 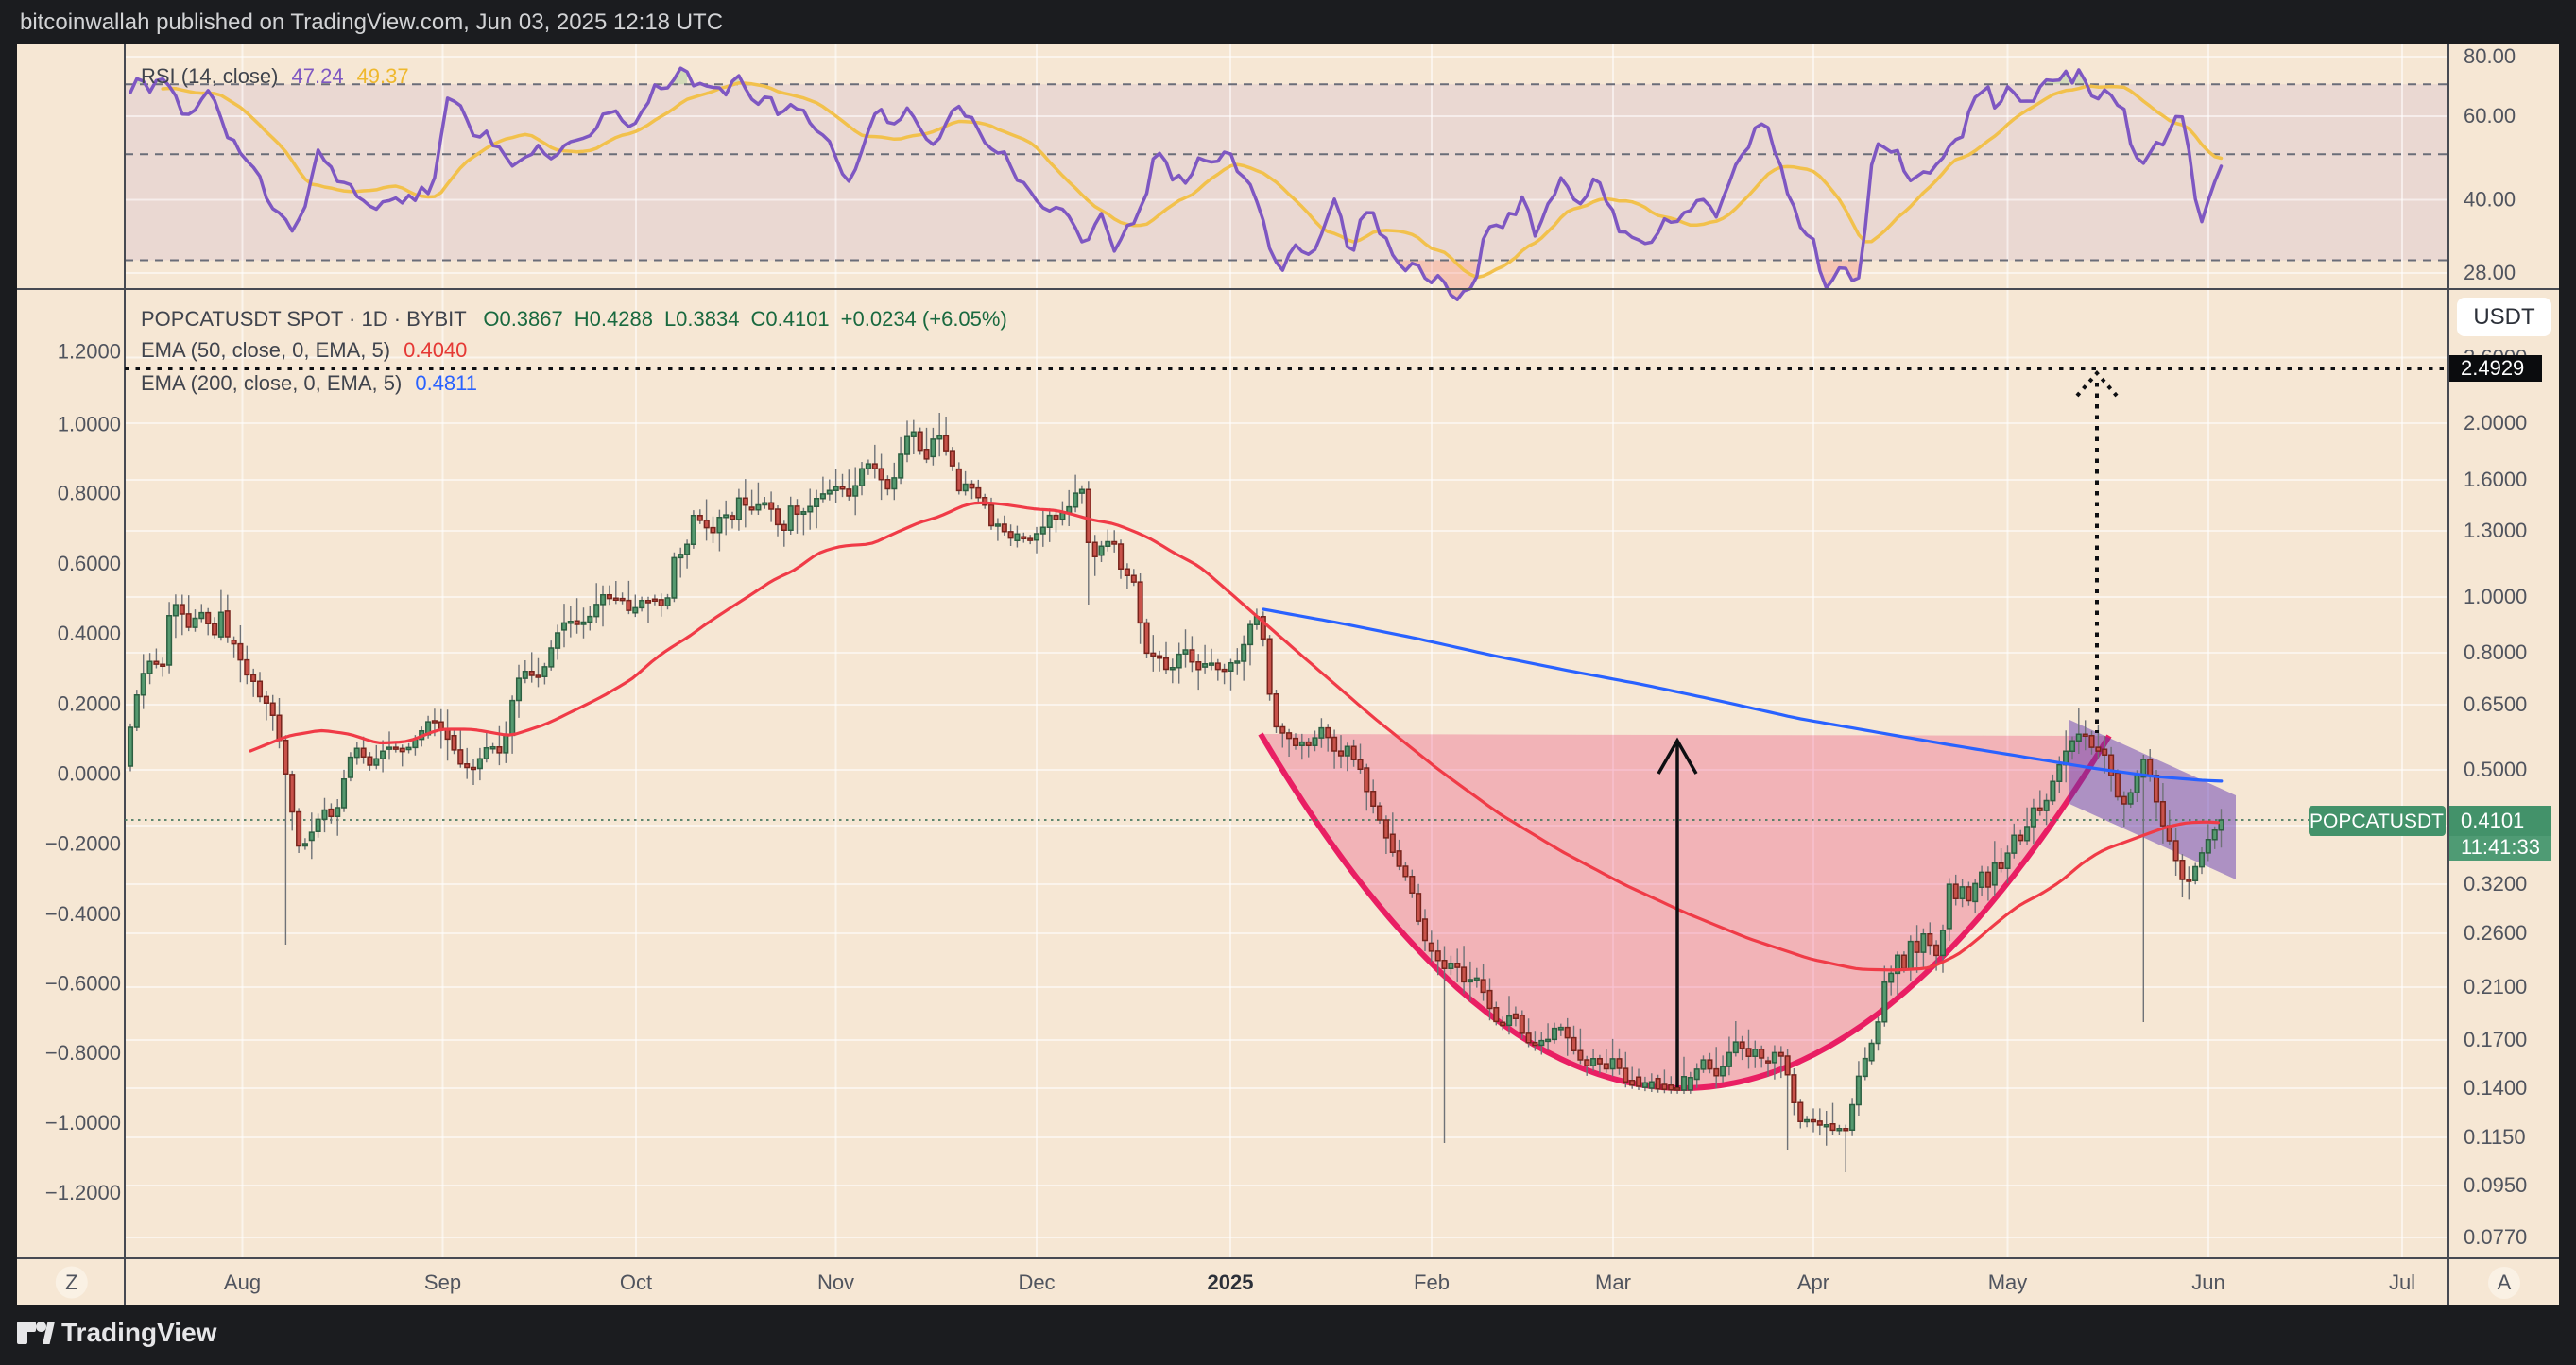 What do you see at coordinates (1432, 1283) in the screenshot?
I see `svg-text: Feb` at bounding box center [1432, 1283].